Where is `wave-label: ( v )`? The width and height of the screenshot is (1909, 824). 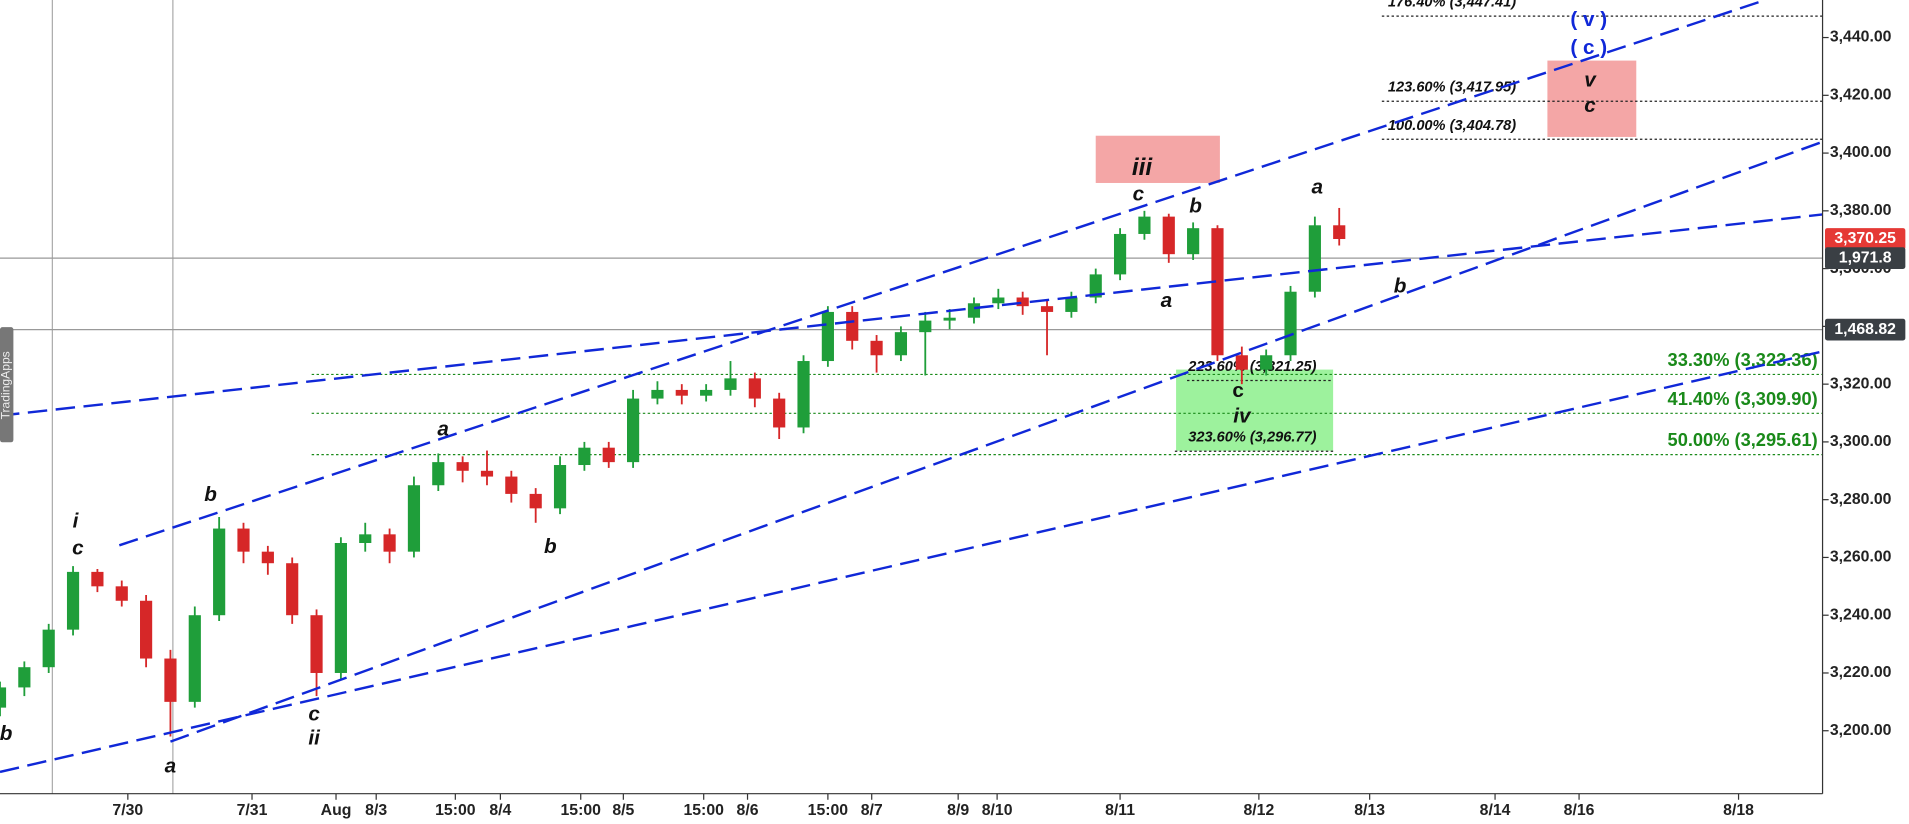 wave-label: ( v ) is located at coordinates (1588, 19).